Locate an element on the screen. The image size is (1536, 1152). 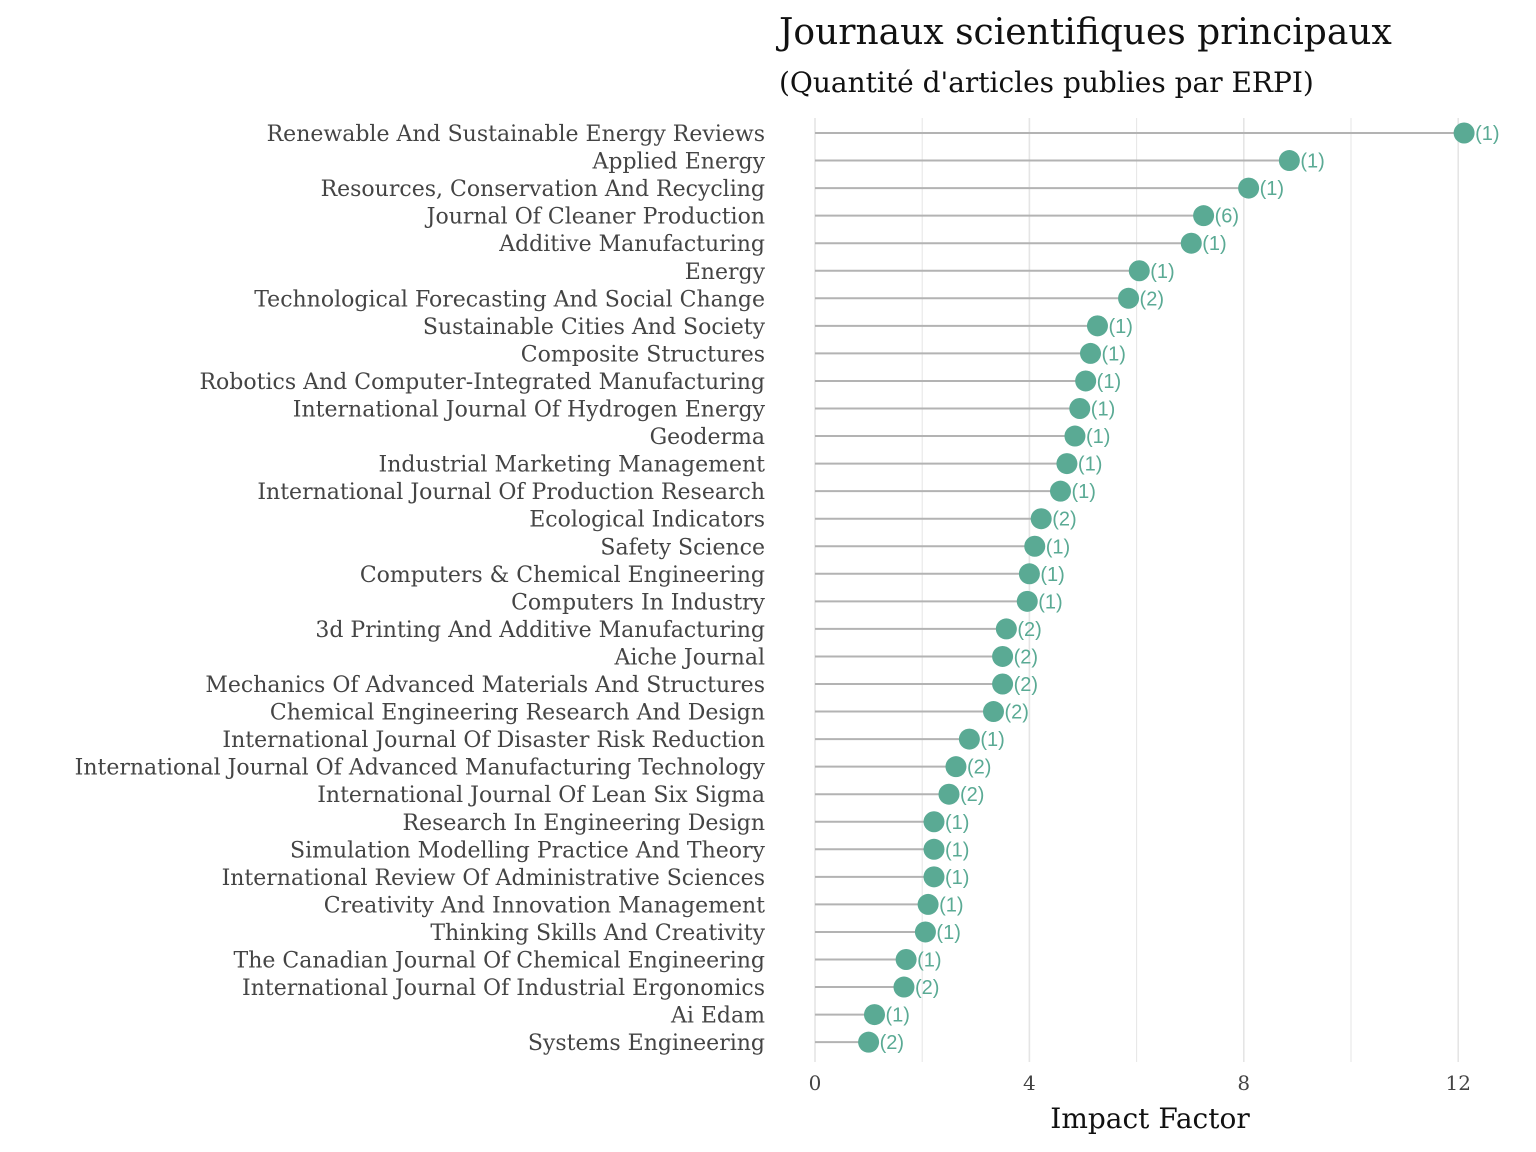
category-label: Applied Energy is located at coordinates (679, 162).